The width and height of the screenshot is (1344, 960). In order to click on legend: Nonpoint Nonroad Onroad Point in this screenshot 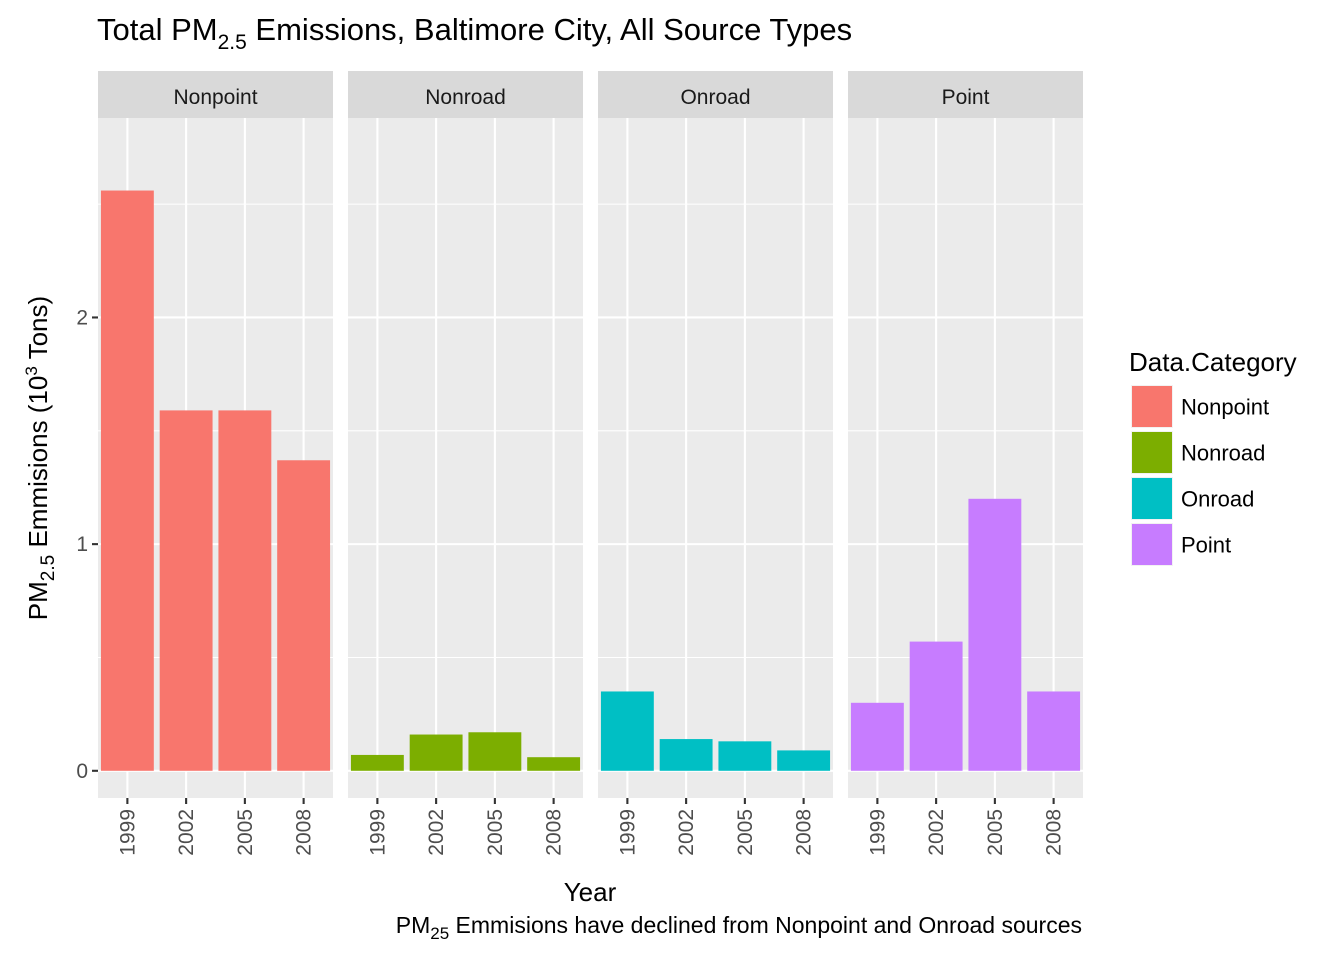, I will do `click(1200, 475)`.